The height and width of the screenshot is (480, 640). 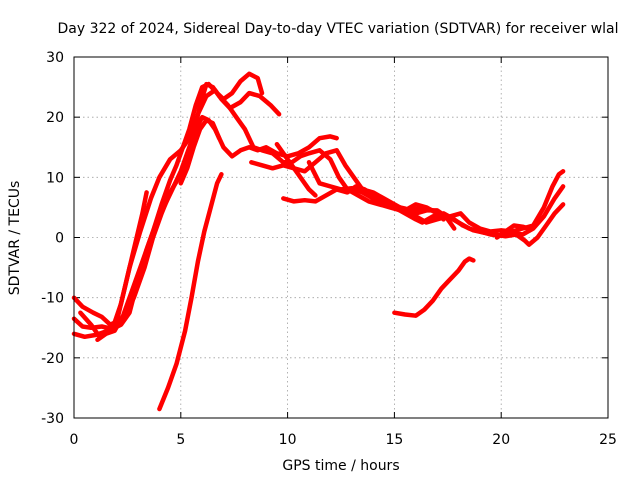 What do you see at coordinates (394, 440) in the screenshot?
I see `x-tick-label: 15` at bounding box center [394, 440].